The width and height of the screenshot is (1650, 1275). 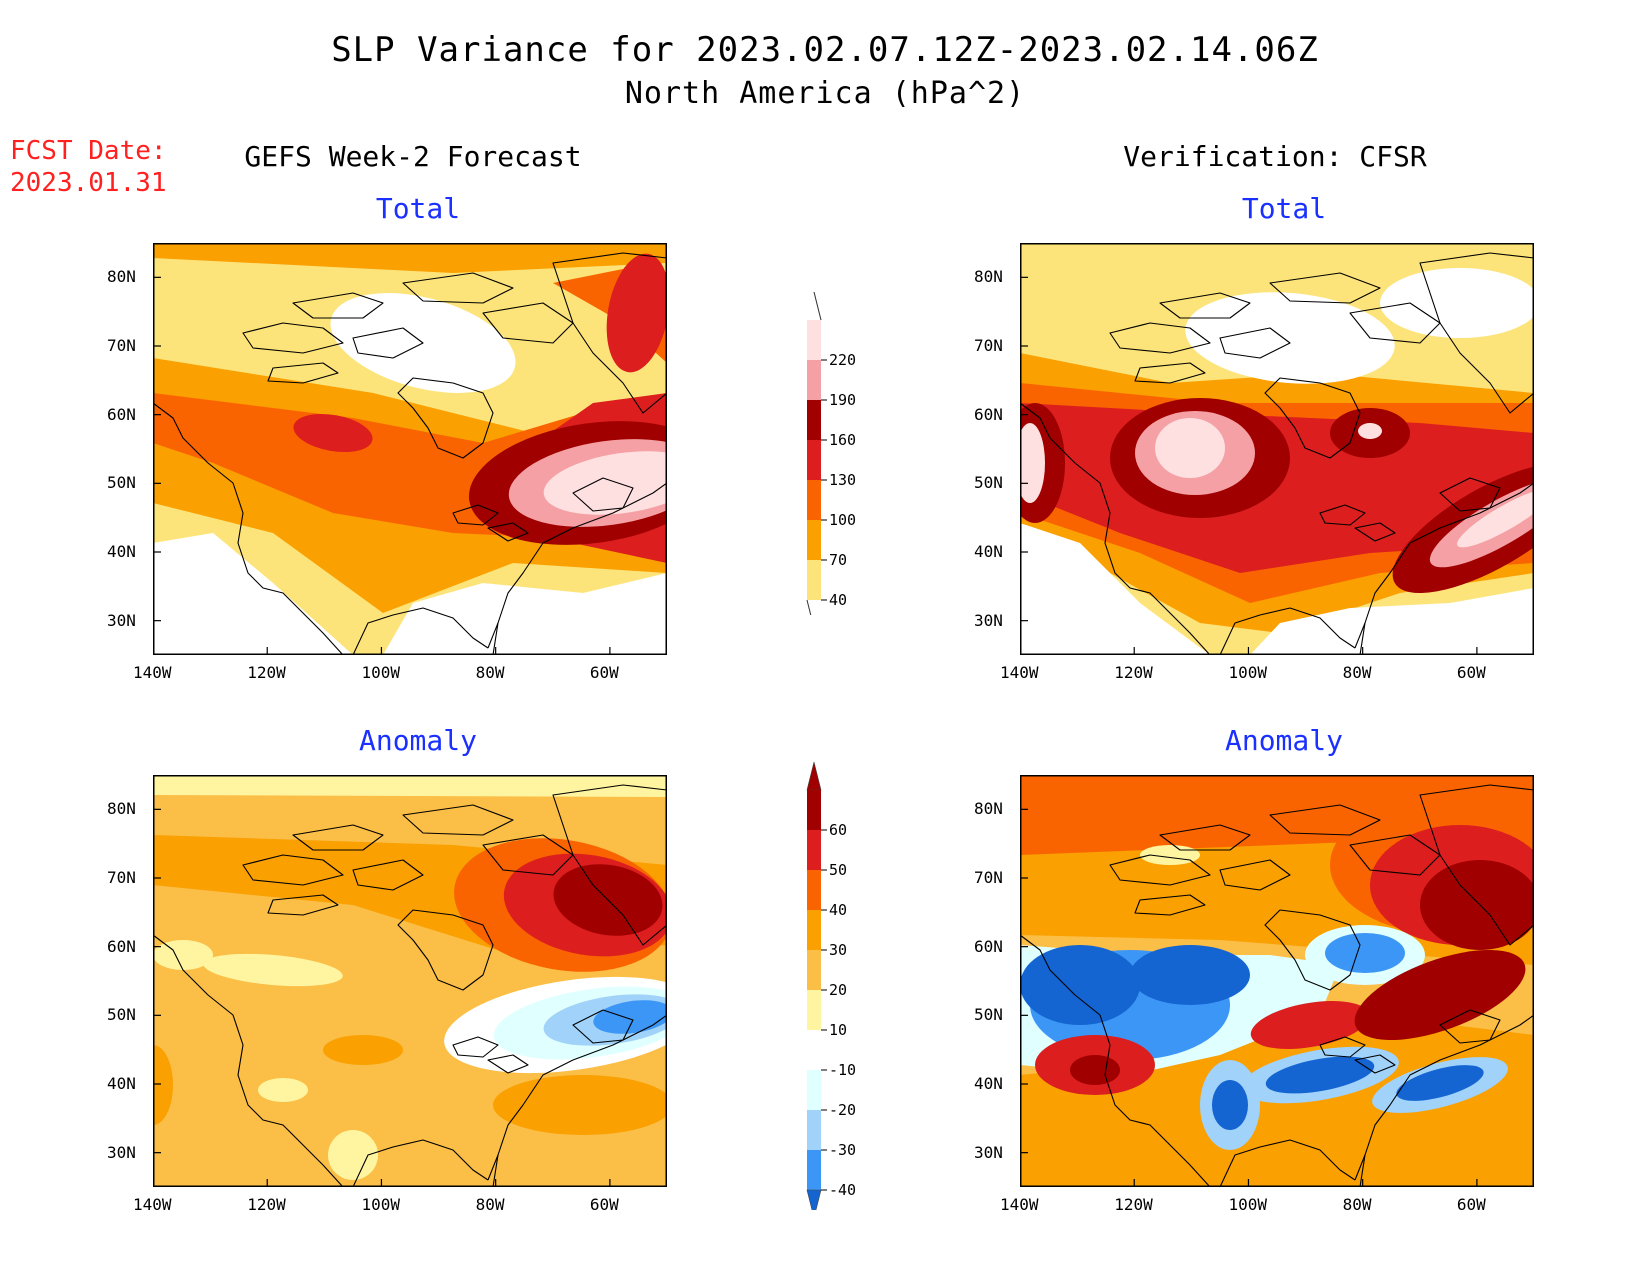 What do you see at coordinates (842, 440) in the screenshot?
I see `colorbar-label: 160` at bounding box center [842, 440].